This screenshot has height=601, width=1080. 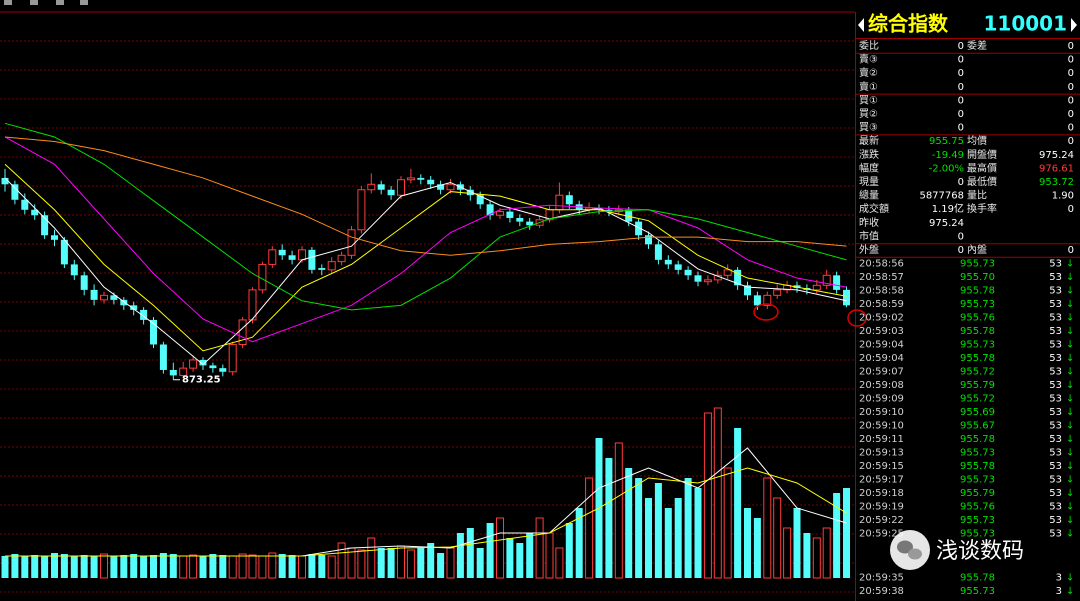 What do you see at coordinates (426, 512) in the screenshot?
I see `volume-average` at bounding box center [426, 512].